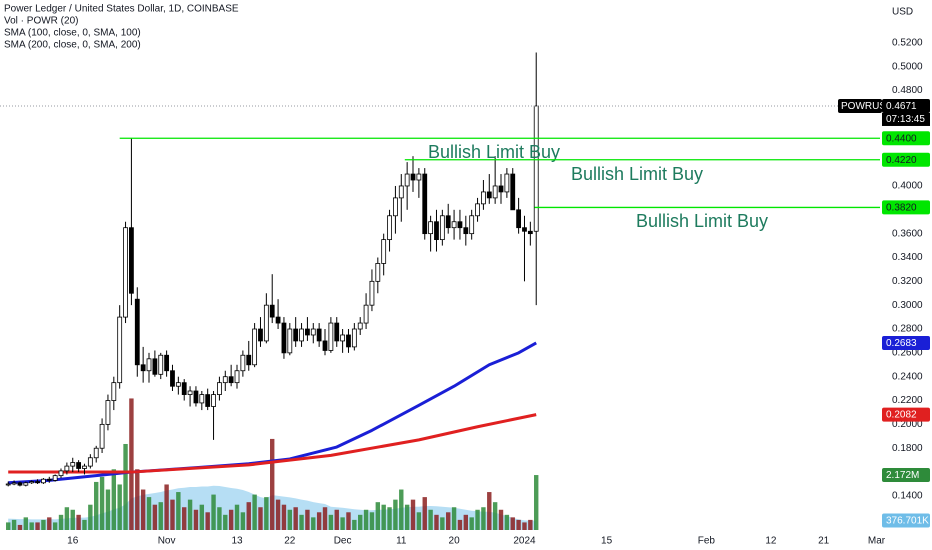 The height and width of the screenshot is (550, 932). I want to click on legend-volume: Vol · POWR (20), so click(41, 21).